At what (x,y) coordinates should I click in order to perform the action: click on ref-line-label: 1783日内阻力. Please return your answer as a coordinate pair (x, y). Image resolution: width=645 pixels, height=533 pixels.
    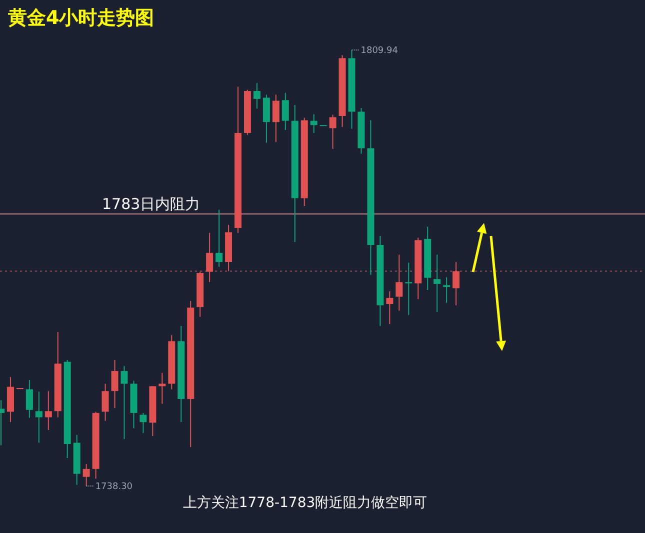
    Looking at the image, I should click on (151, 203).